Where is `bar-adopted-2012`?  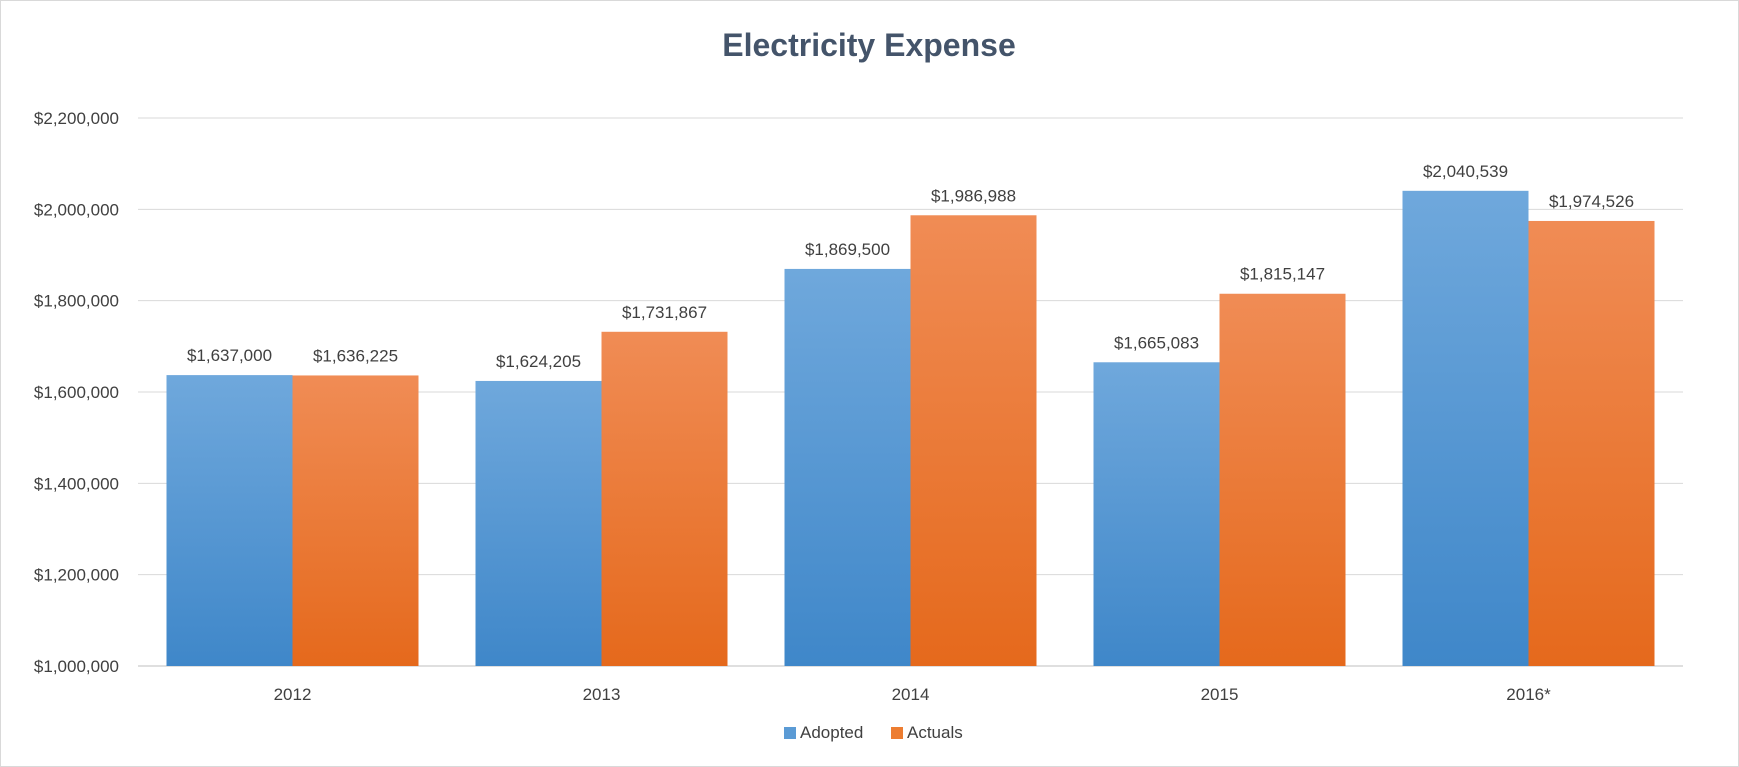
bar-adopted-2012 is located at coordinates (229, 520).